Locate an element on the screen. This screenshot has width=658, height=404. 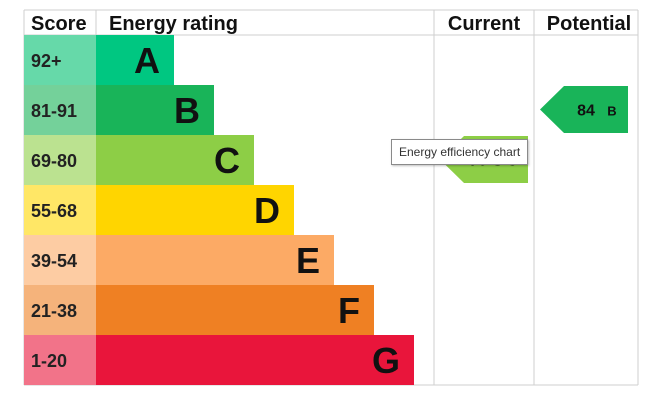
band-letter: D is located at coordinates (267, 210).